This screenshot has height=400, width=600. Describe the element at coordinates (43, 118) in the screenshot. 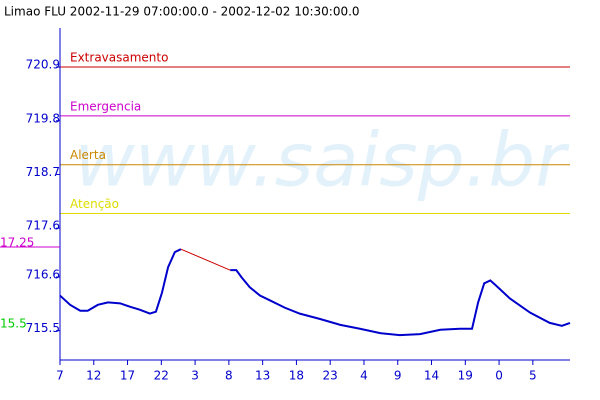

I see `y-tick-label: 719.8` at that location.